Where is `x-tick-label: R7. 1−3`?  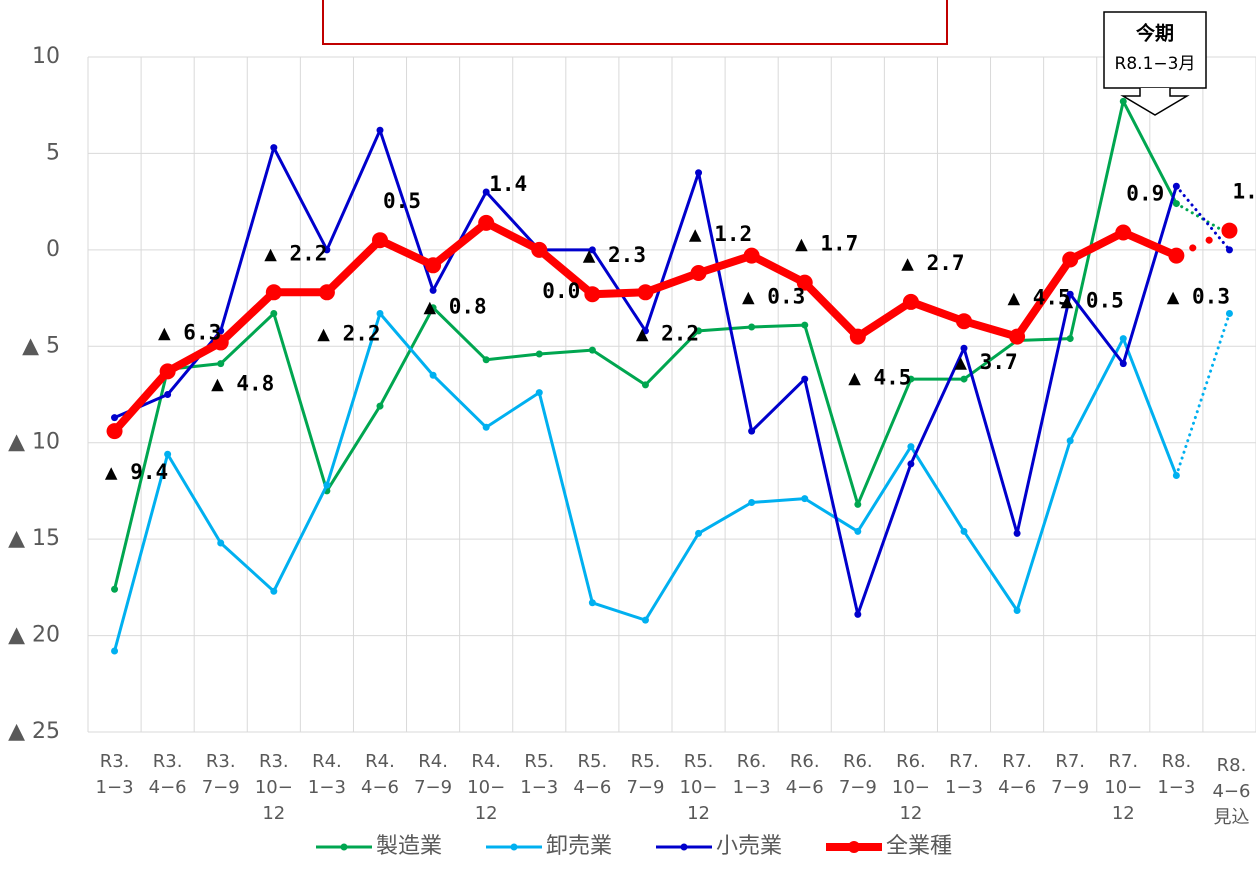 x-tick-label: R7. 1−3 is located at coordinates (964, 774).